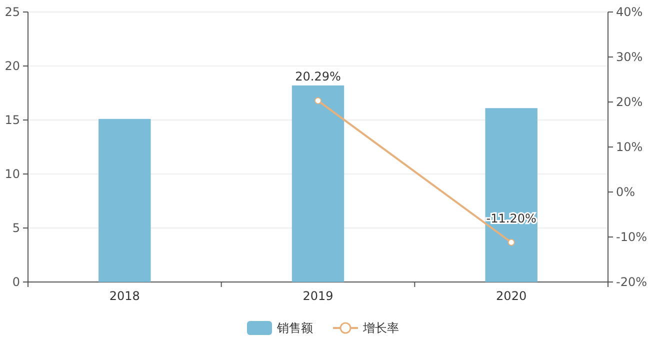 The height and width of the screenshot is (345, 651). Describe the element at coordinates (318, 296) in the screenshot. I see `x-tick-label: 2019` at that location.